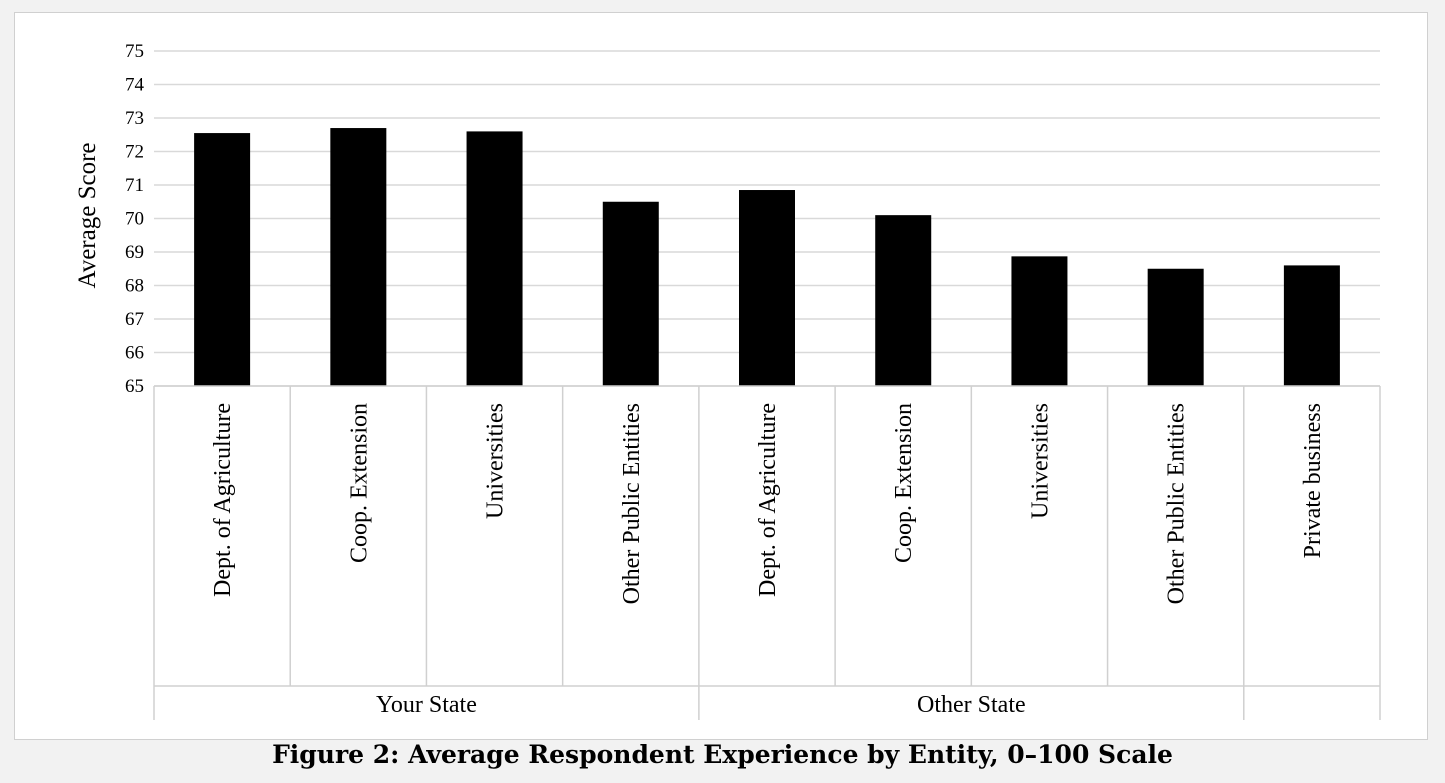  Describe the element at coordinates (134, 252) in the screenshot. I see `y-tick-label: 69` at that location.